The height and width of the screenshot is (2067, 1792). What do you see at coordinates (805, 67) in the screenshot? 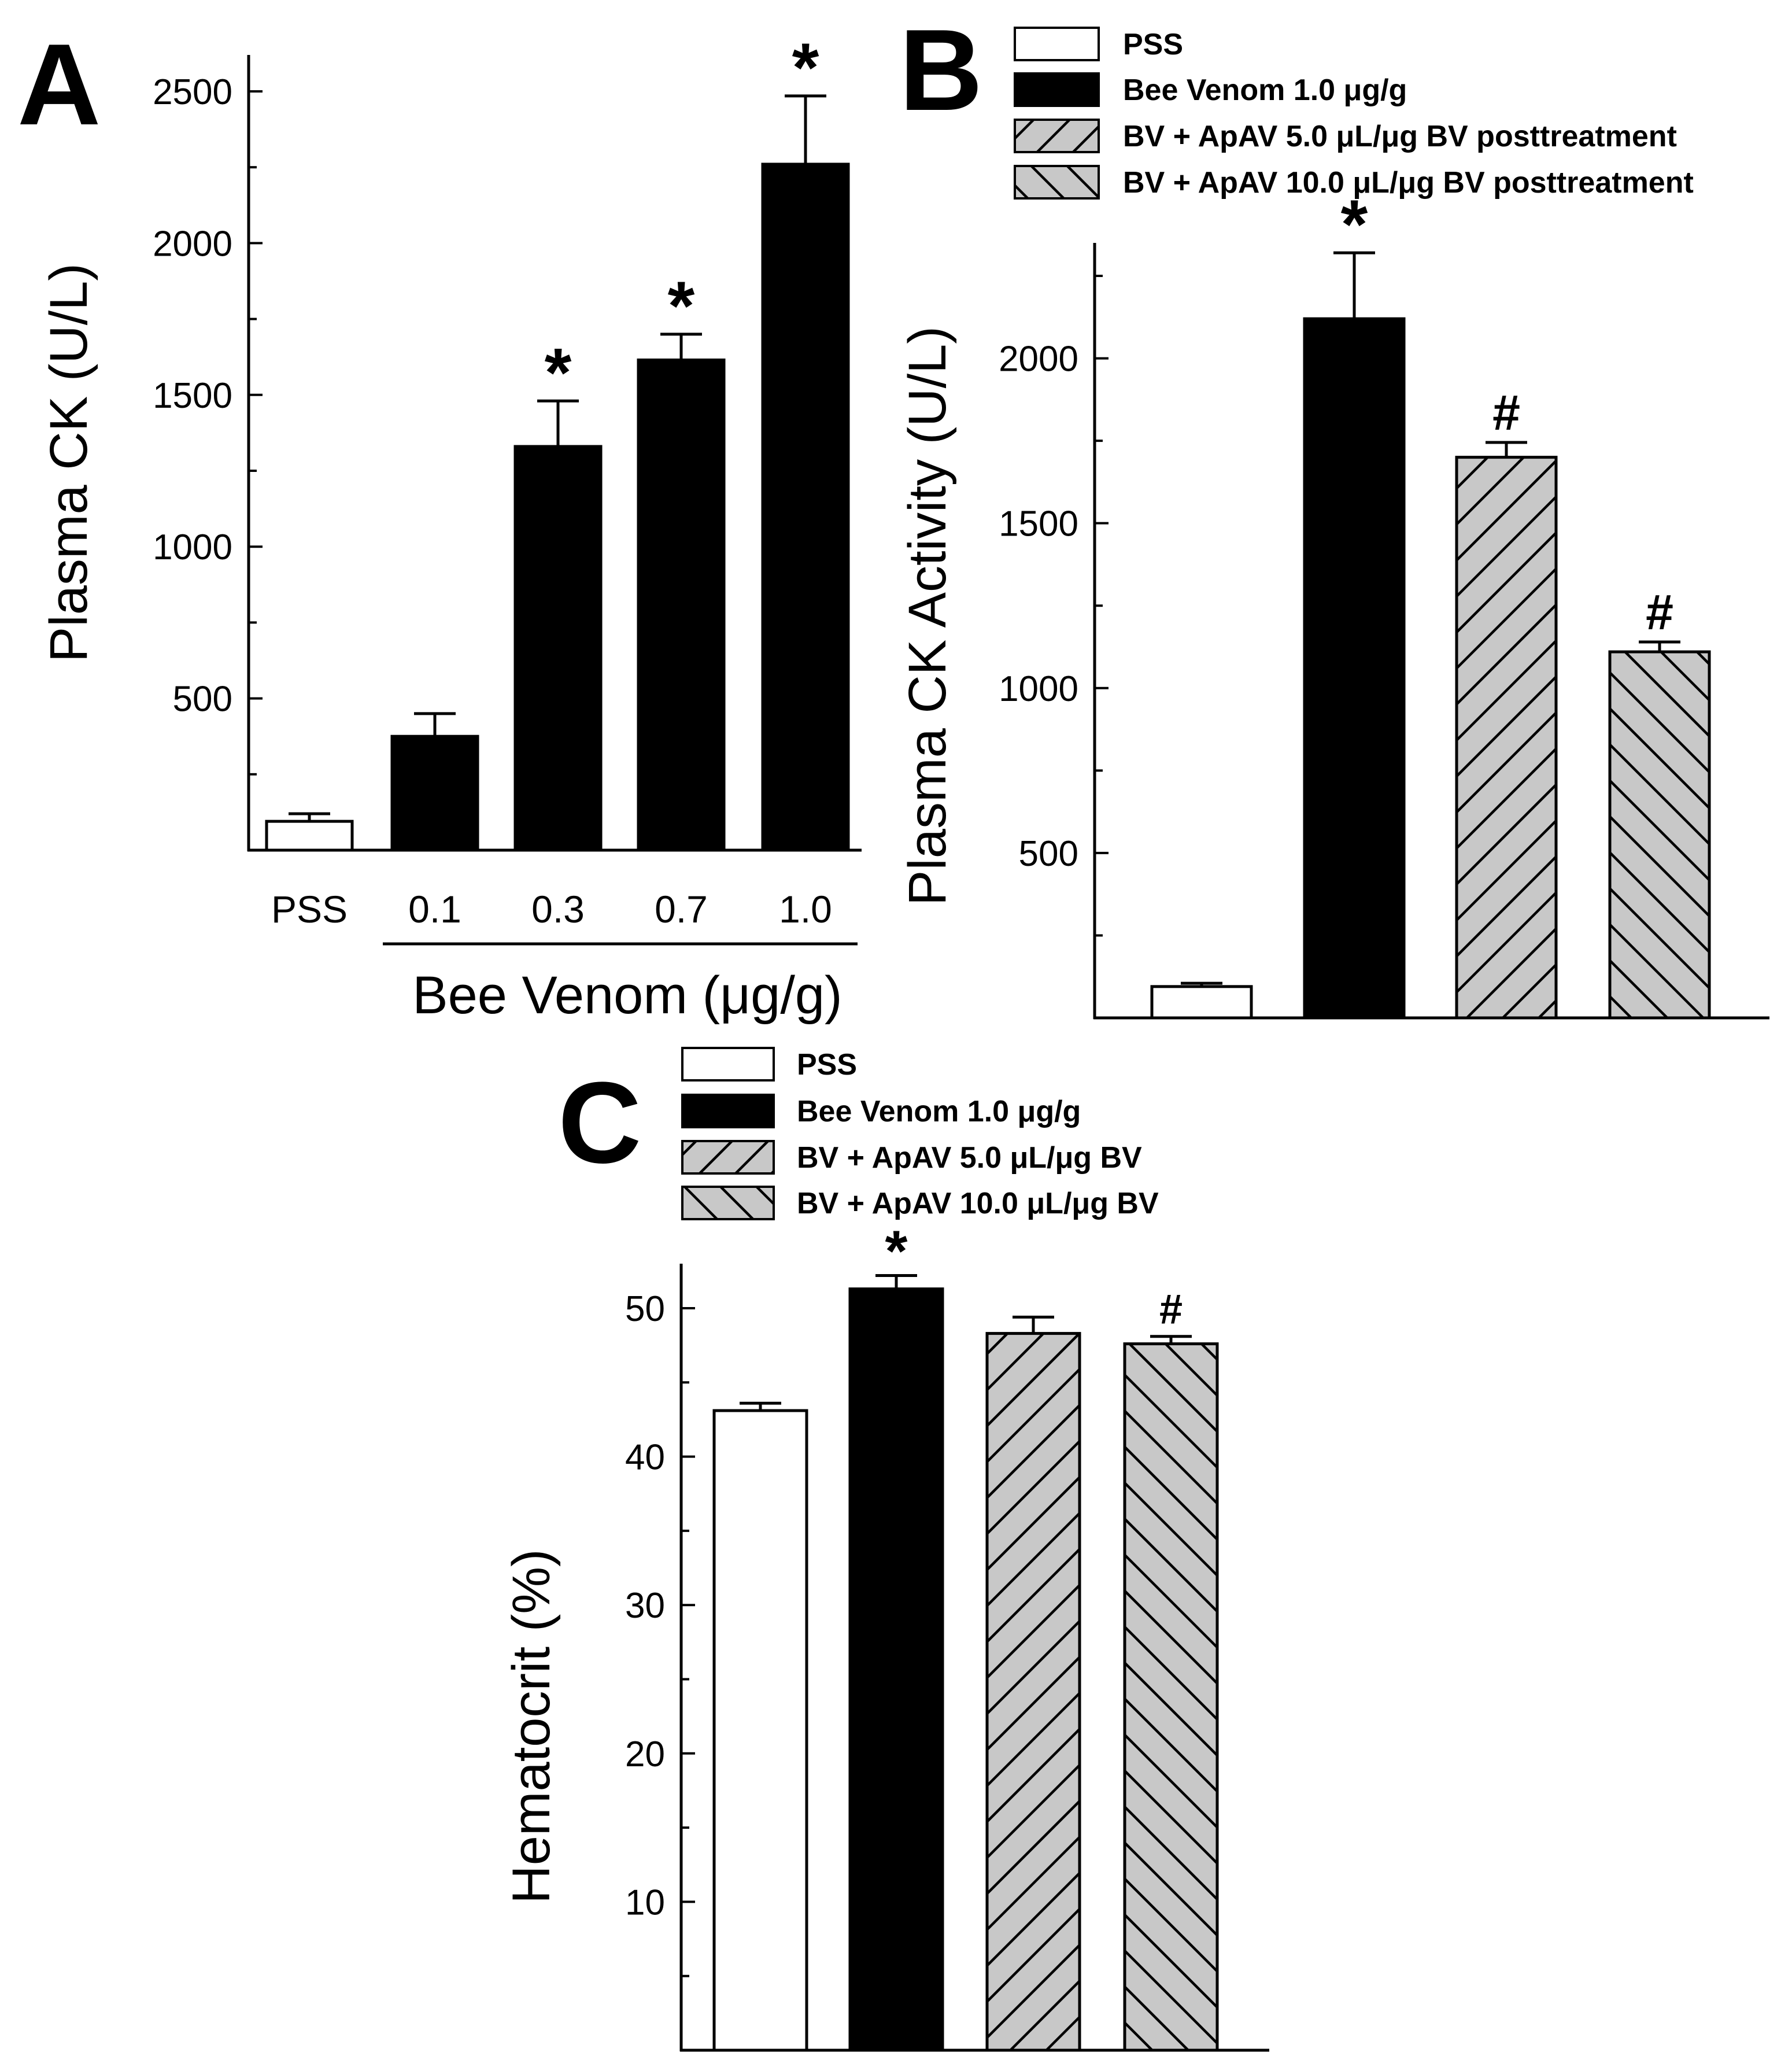
I see `significance-mark-5: *` at bounding box center [805, 67].